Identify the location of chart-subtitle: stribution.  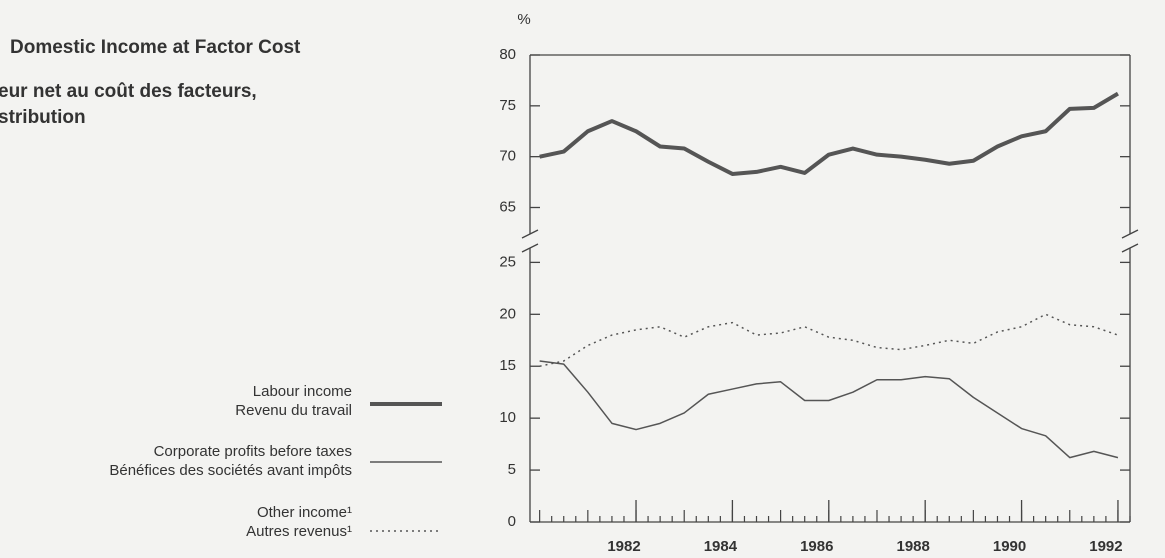
(43, 117).